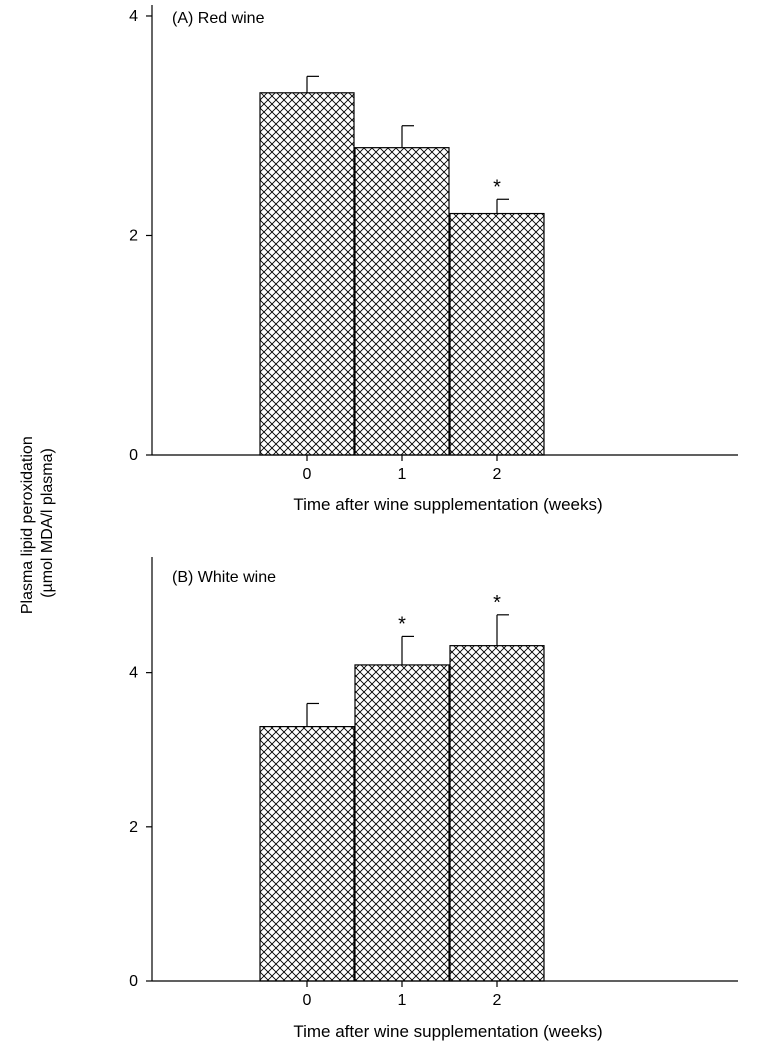  What do you see at coordinates (218, 18) in the screenshot?
I see `panel-title: (A) Red wine` at bounding box center [218, 18].